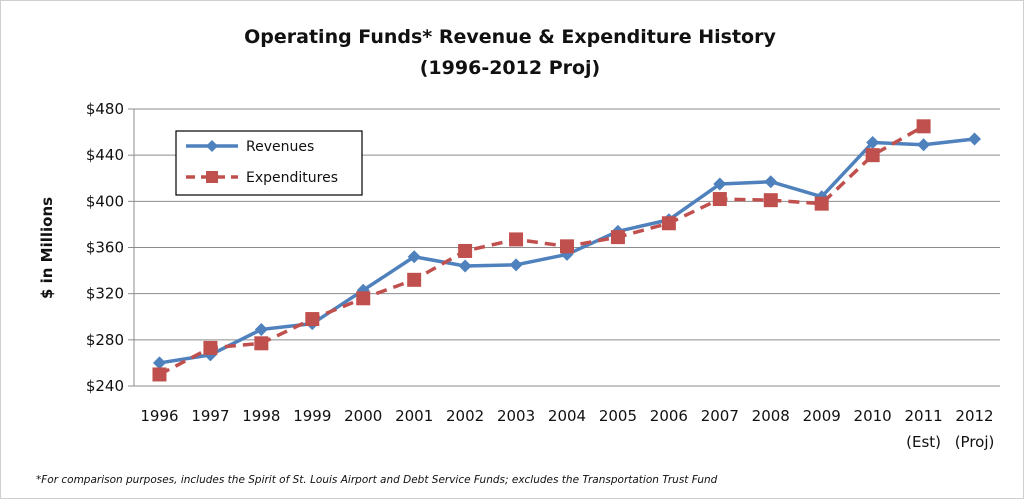  What do you see at coordinates (105, 386) in the screenshot?
I see `y-tick-label: $240` at bounding box center [105, 386].